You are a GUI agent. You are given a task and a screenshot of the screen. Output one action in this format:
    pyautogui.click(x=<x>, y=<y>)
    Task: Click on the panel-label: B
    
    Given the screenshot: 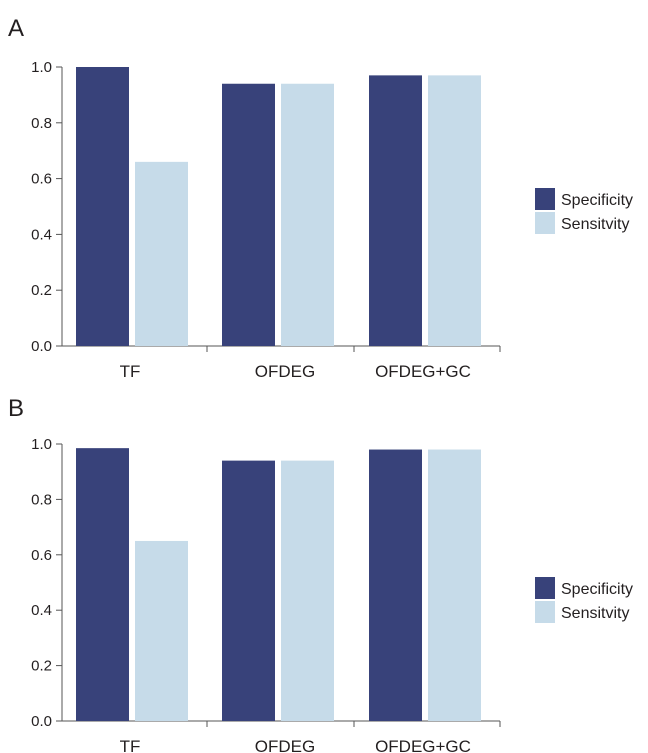 What is the action you would take?
    pyautogui.click(x=16, y=408)
    